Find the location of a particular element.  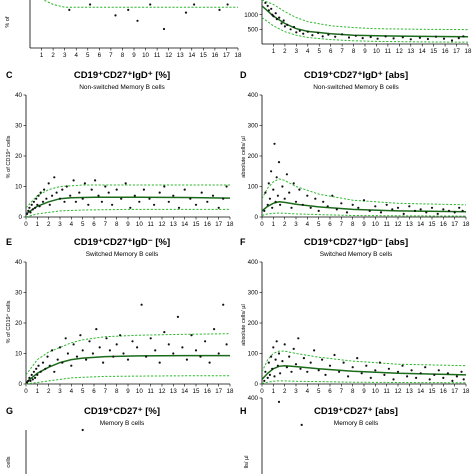

x-tick-label: 4 is located at coordinates (308, 224).